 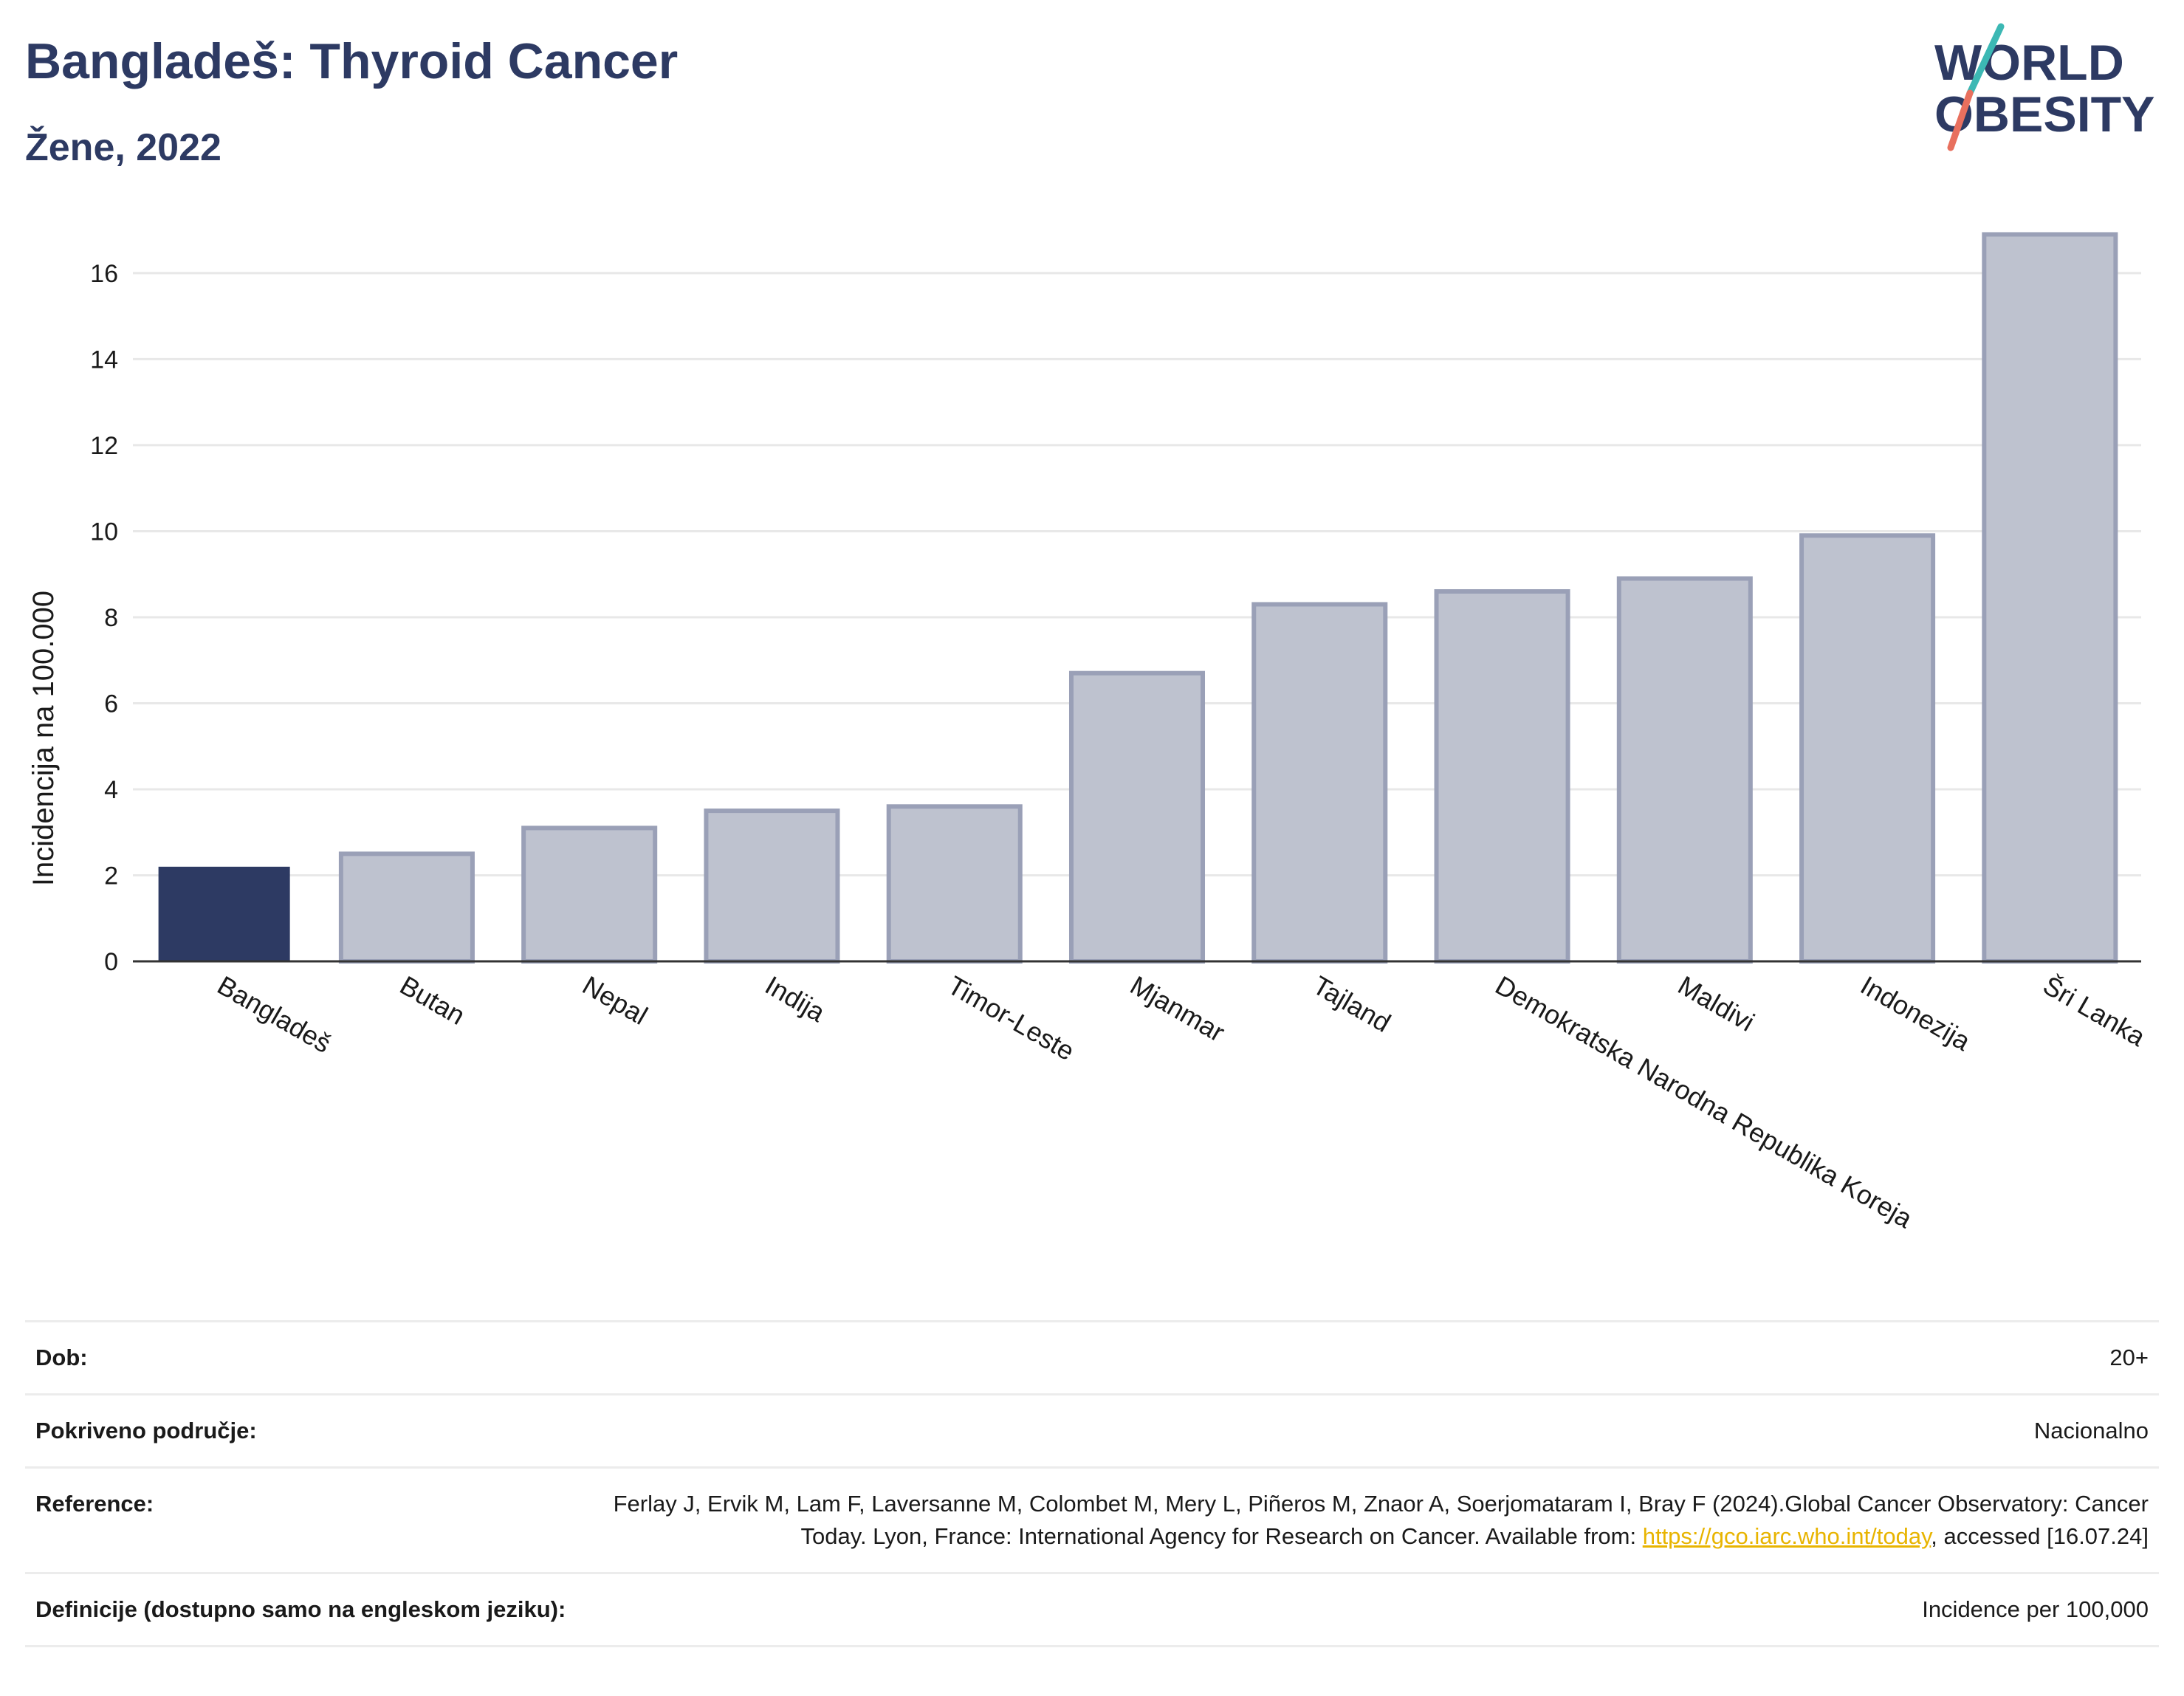 I want to click on x-tick-label: Bangladeš, so click(x=275, y=1014).